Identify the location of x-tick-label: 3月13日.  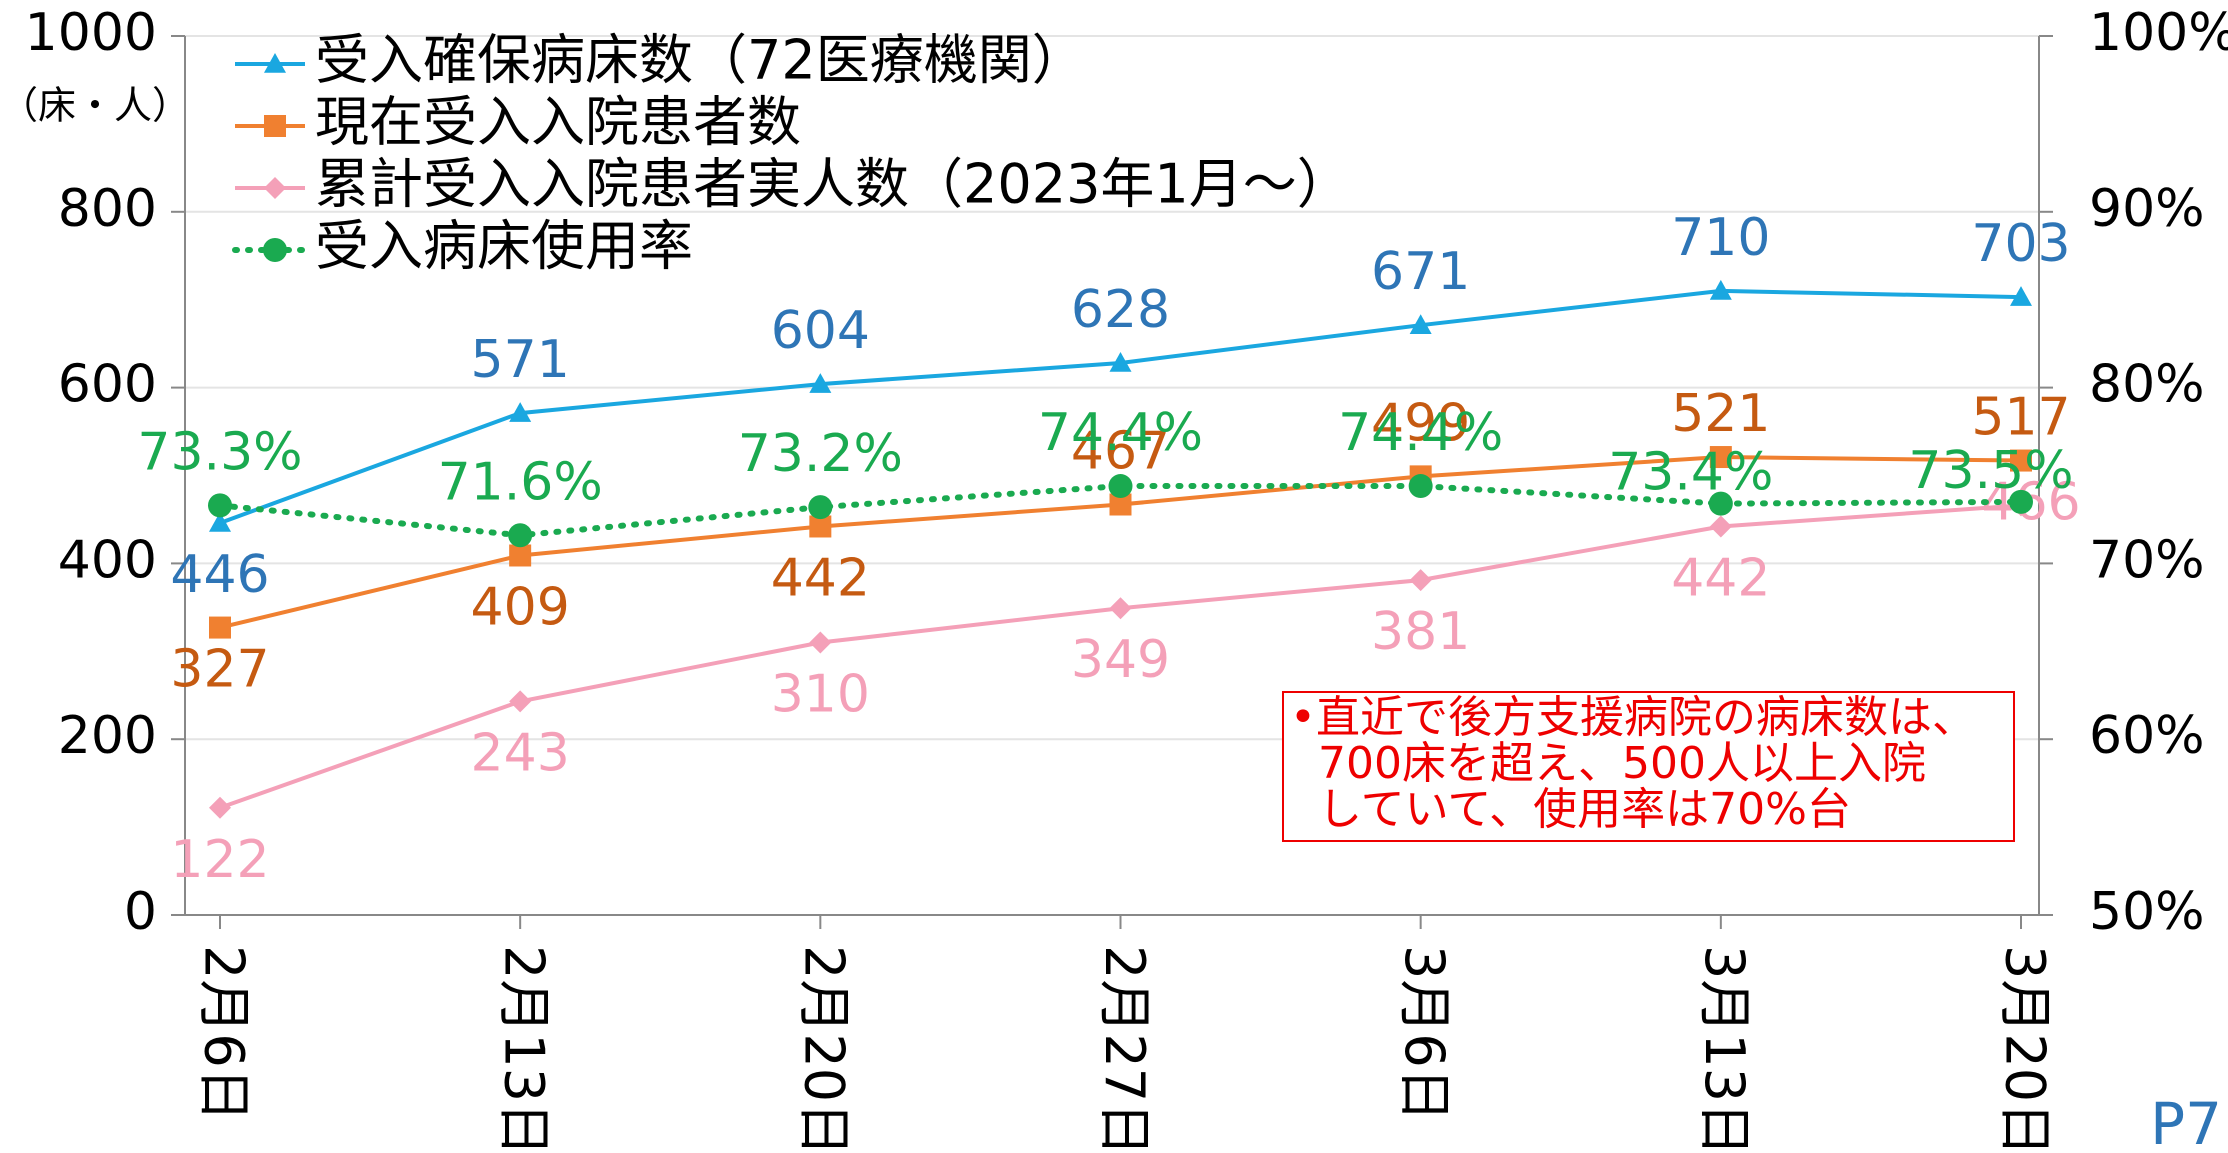
(1724, 1049).